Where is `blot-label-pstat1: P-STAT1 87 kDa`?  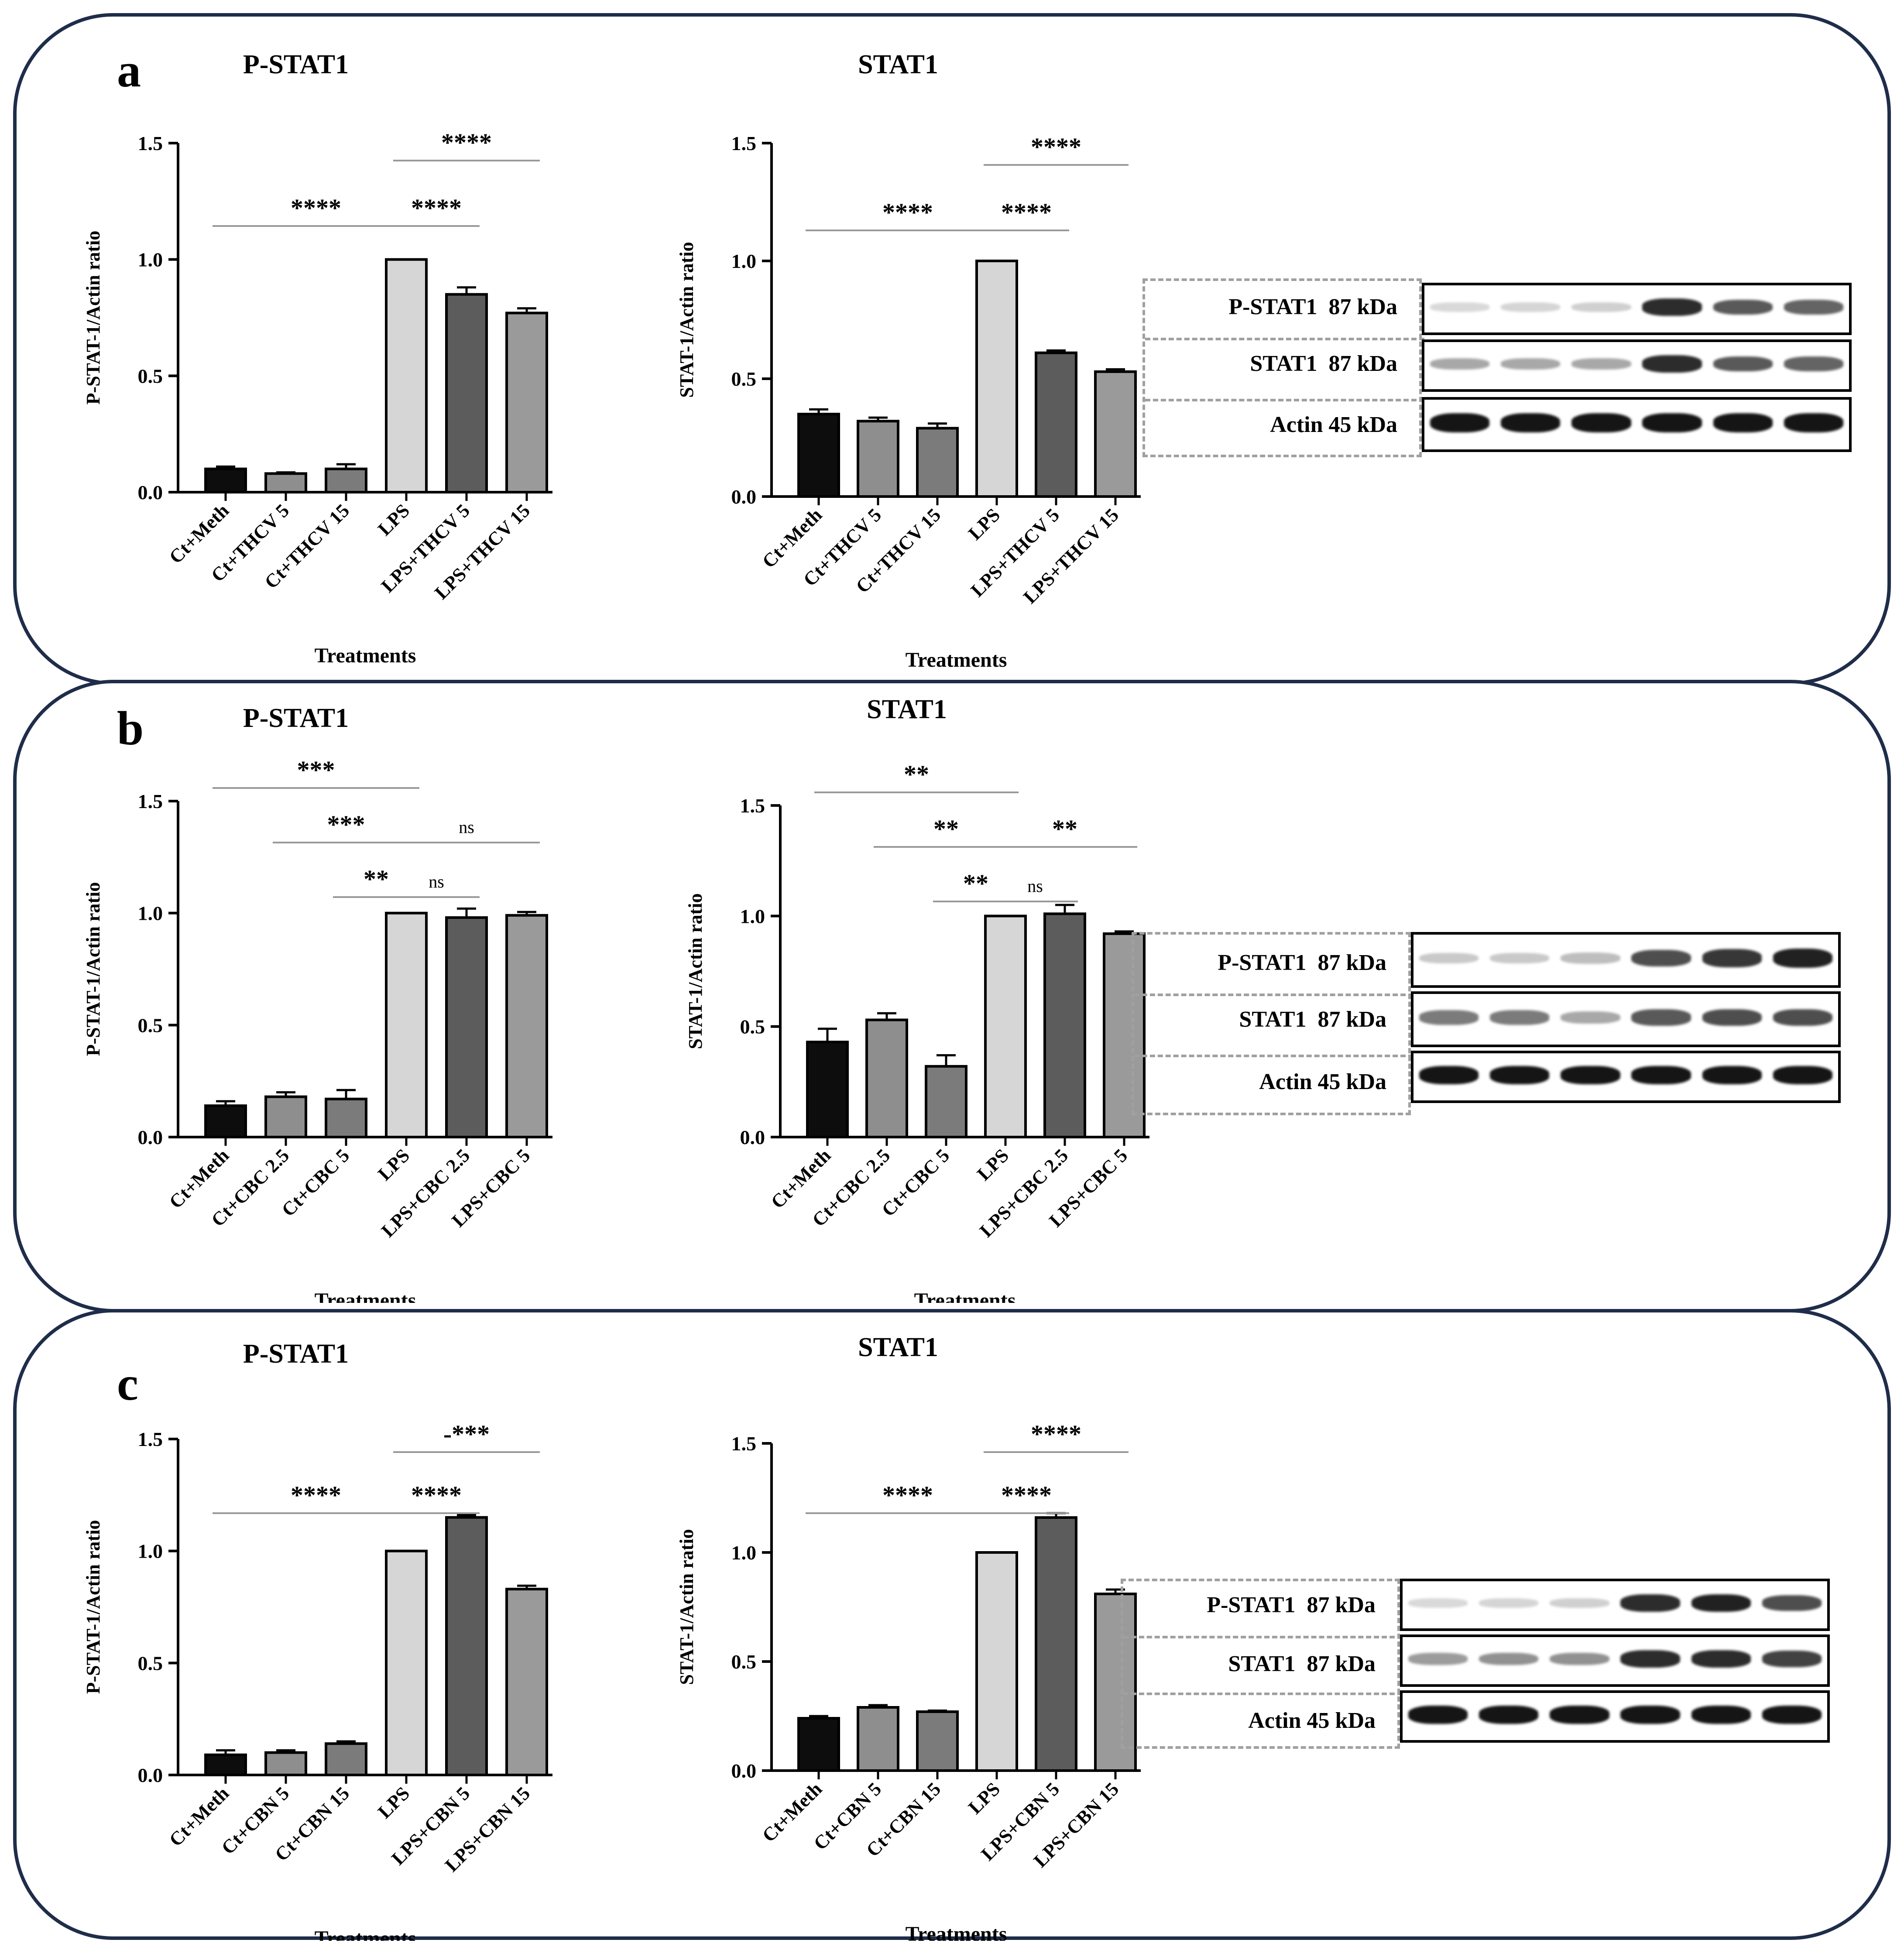 blot-label-pstat1: P-STAT1 87 kDa is located at coordinates (1302, 963).